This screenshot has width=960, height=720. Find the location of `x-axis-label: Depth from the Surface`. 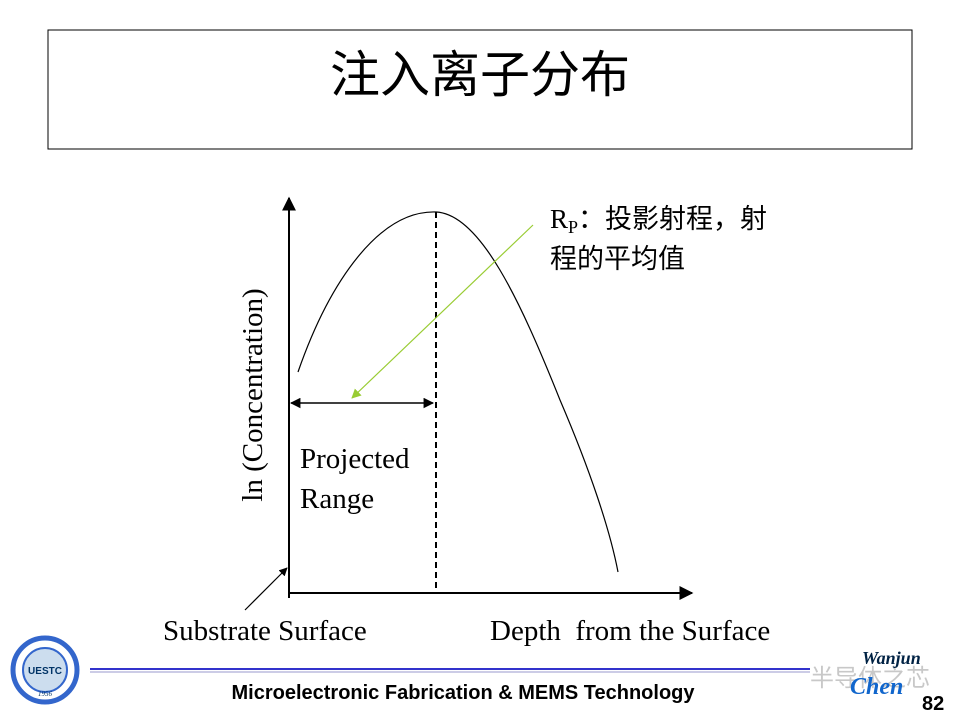

x-axis-label: Depth from the Surface is located at coordinates (630, 631).